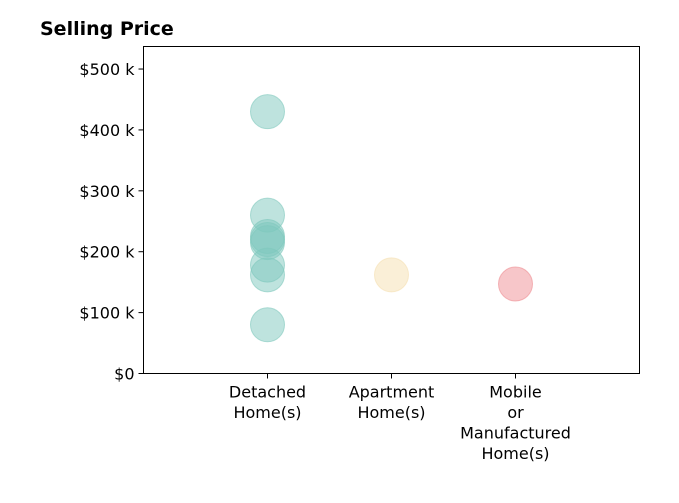 This screenshot has height=503, width=679. What do you see at coordinates (111, 222) in the screenshot?
I see `y-axis: $0 $100 k $200 k $300 k $400 k $500 k` at bounding box center [111, 222].